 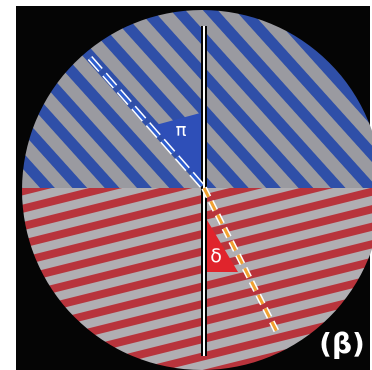 I want to click on lower-dashed-line-core, so click(x=241, y=261).